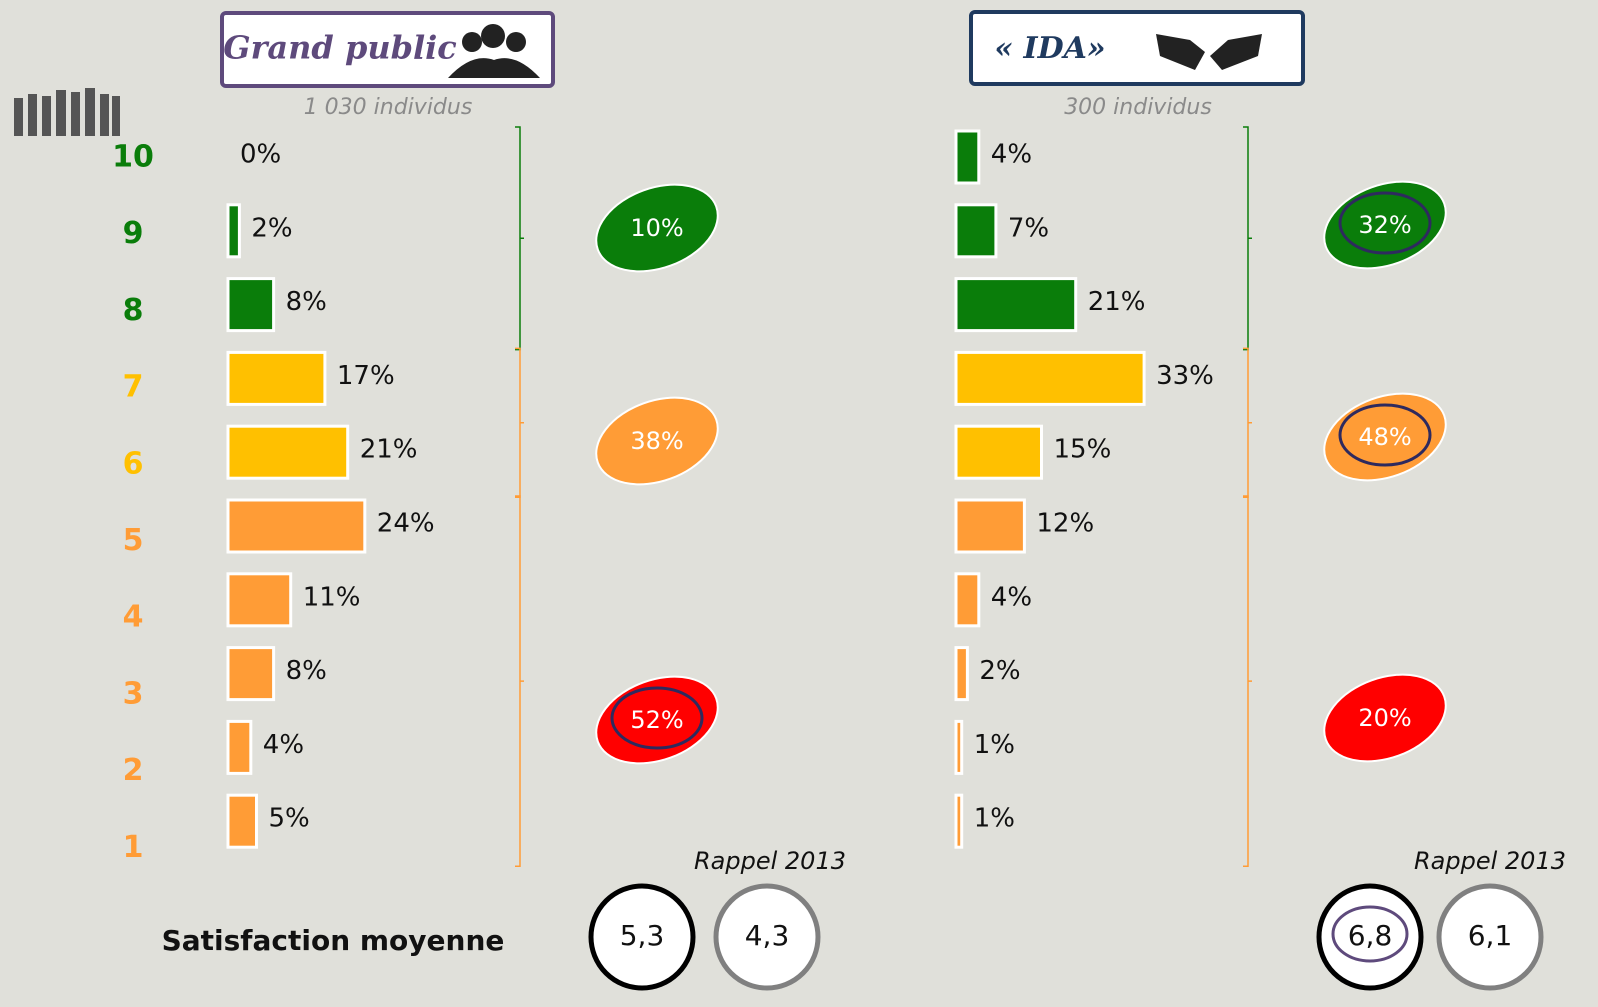 The height and width of the screenshot is (1007, 1598). What do you see at coordinates (133, 770) in the screenshot?
I see `category-label: 2` at bounding box center [133, 770].